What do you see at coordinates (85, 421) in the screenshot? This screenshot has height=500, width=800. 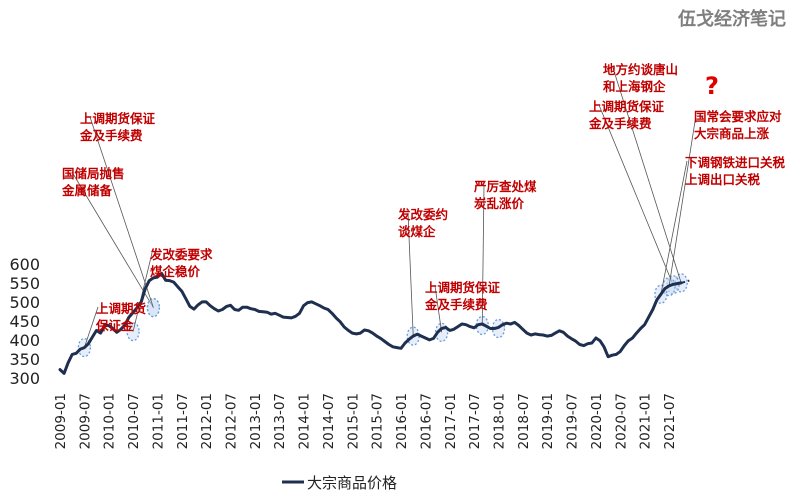 I see `x-tick-label: 2009-07` at bounding box center [85, 421].